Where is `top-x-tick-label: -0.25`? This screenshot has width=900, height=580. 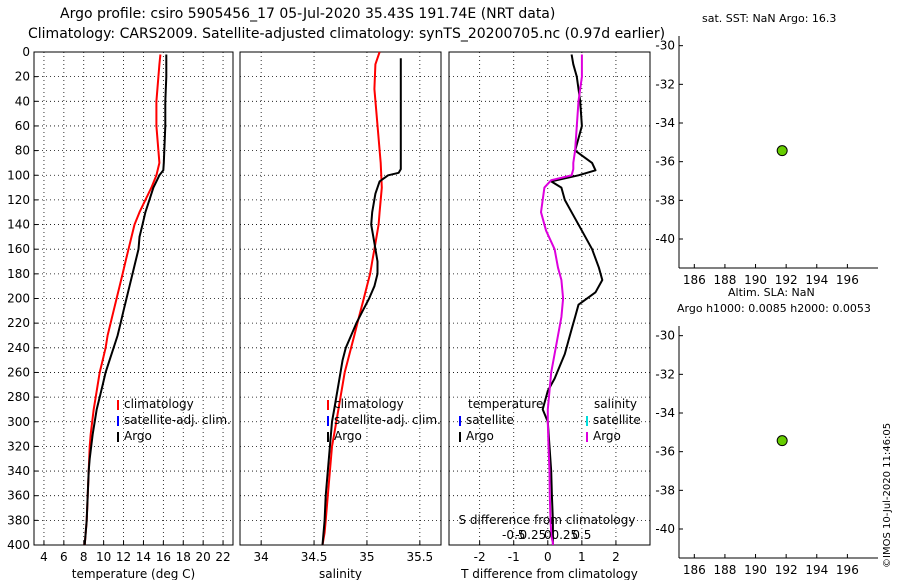 top-x-tick-label: -0.25 is located at coordinates (530, 535).